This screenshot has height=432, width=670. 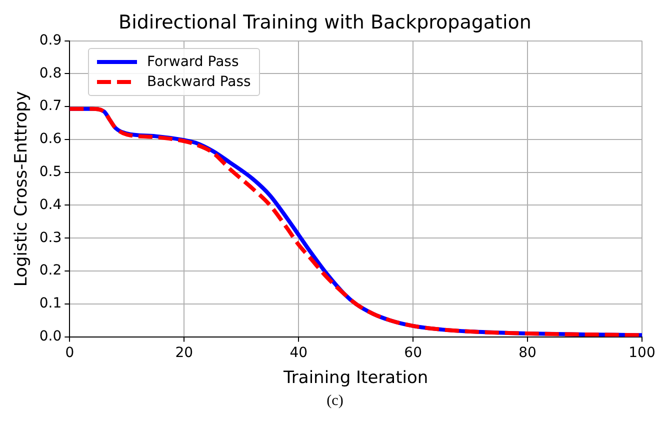 What do you see at coordinates (50, 106) in the screenshot?
I see `y-tick-label: 0.7` at bounding box center [50, 106].